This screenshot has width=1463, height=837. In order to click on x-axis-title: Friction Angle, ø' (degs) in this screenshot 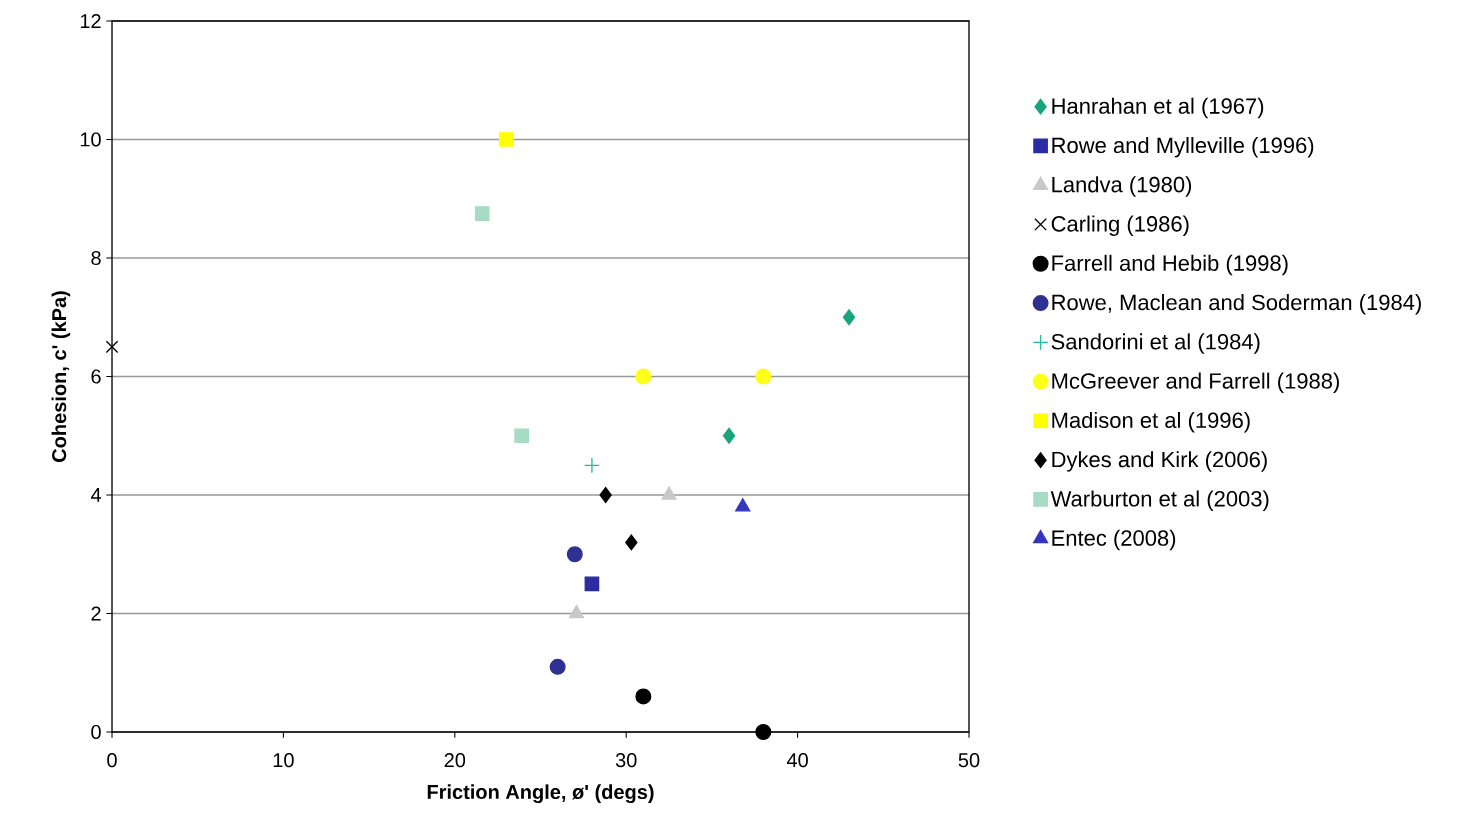, I will do `click(540, 794)`.